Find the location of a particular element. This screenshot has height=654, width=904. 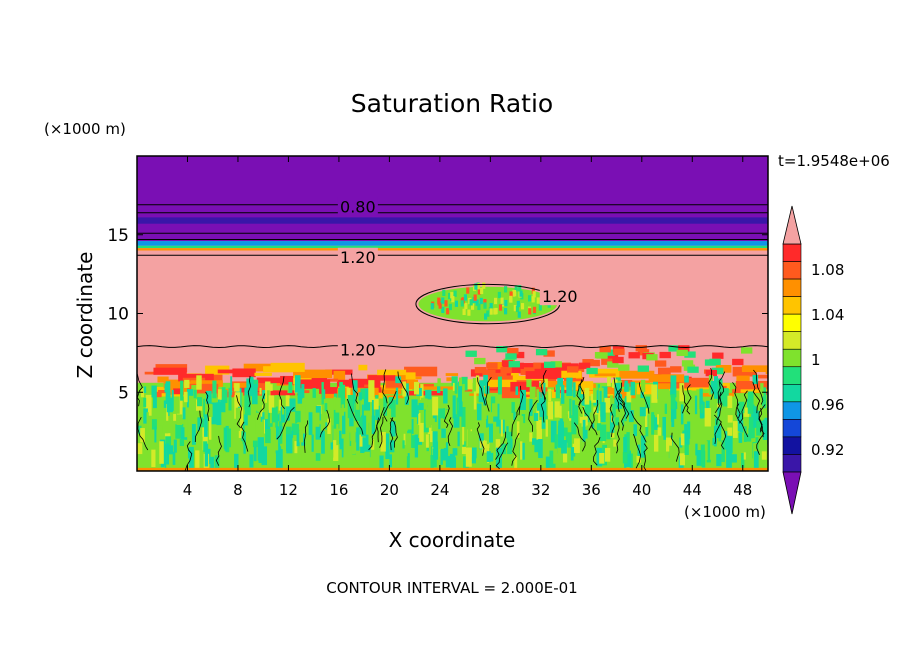

x-tick-label: 40 is located at coordinates (641, 490).